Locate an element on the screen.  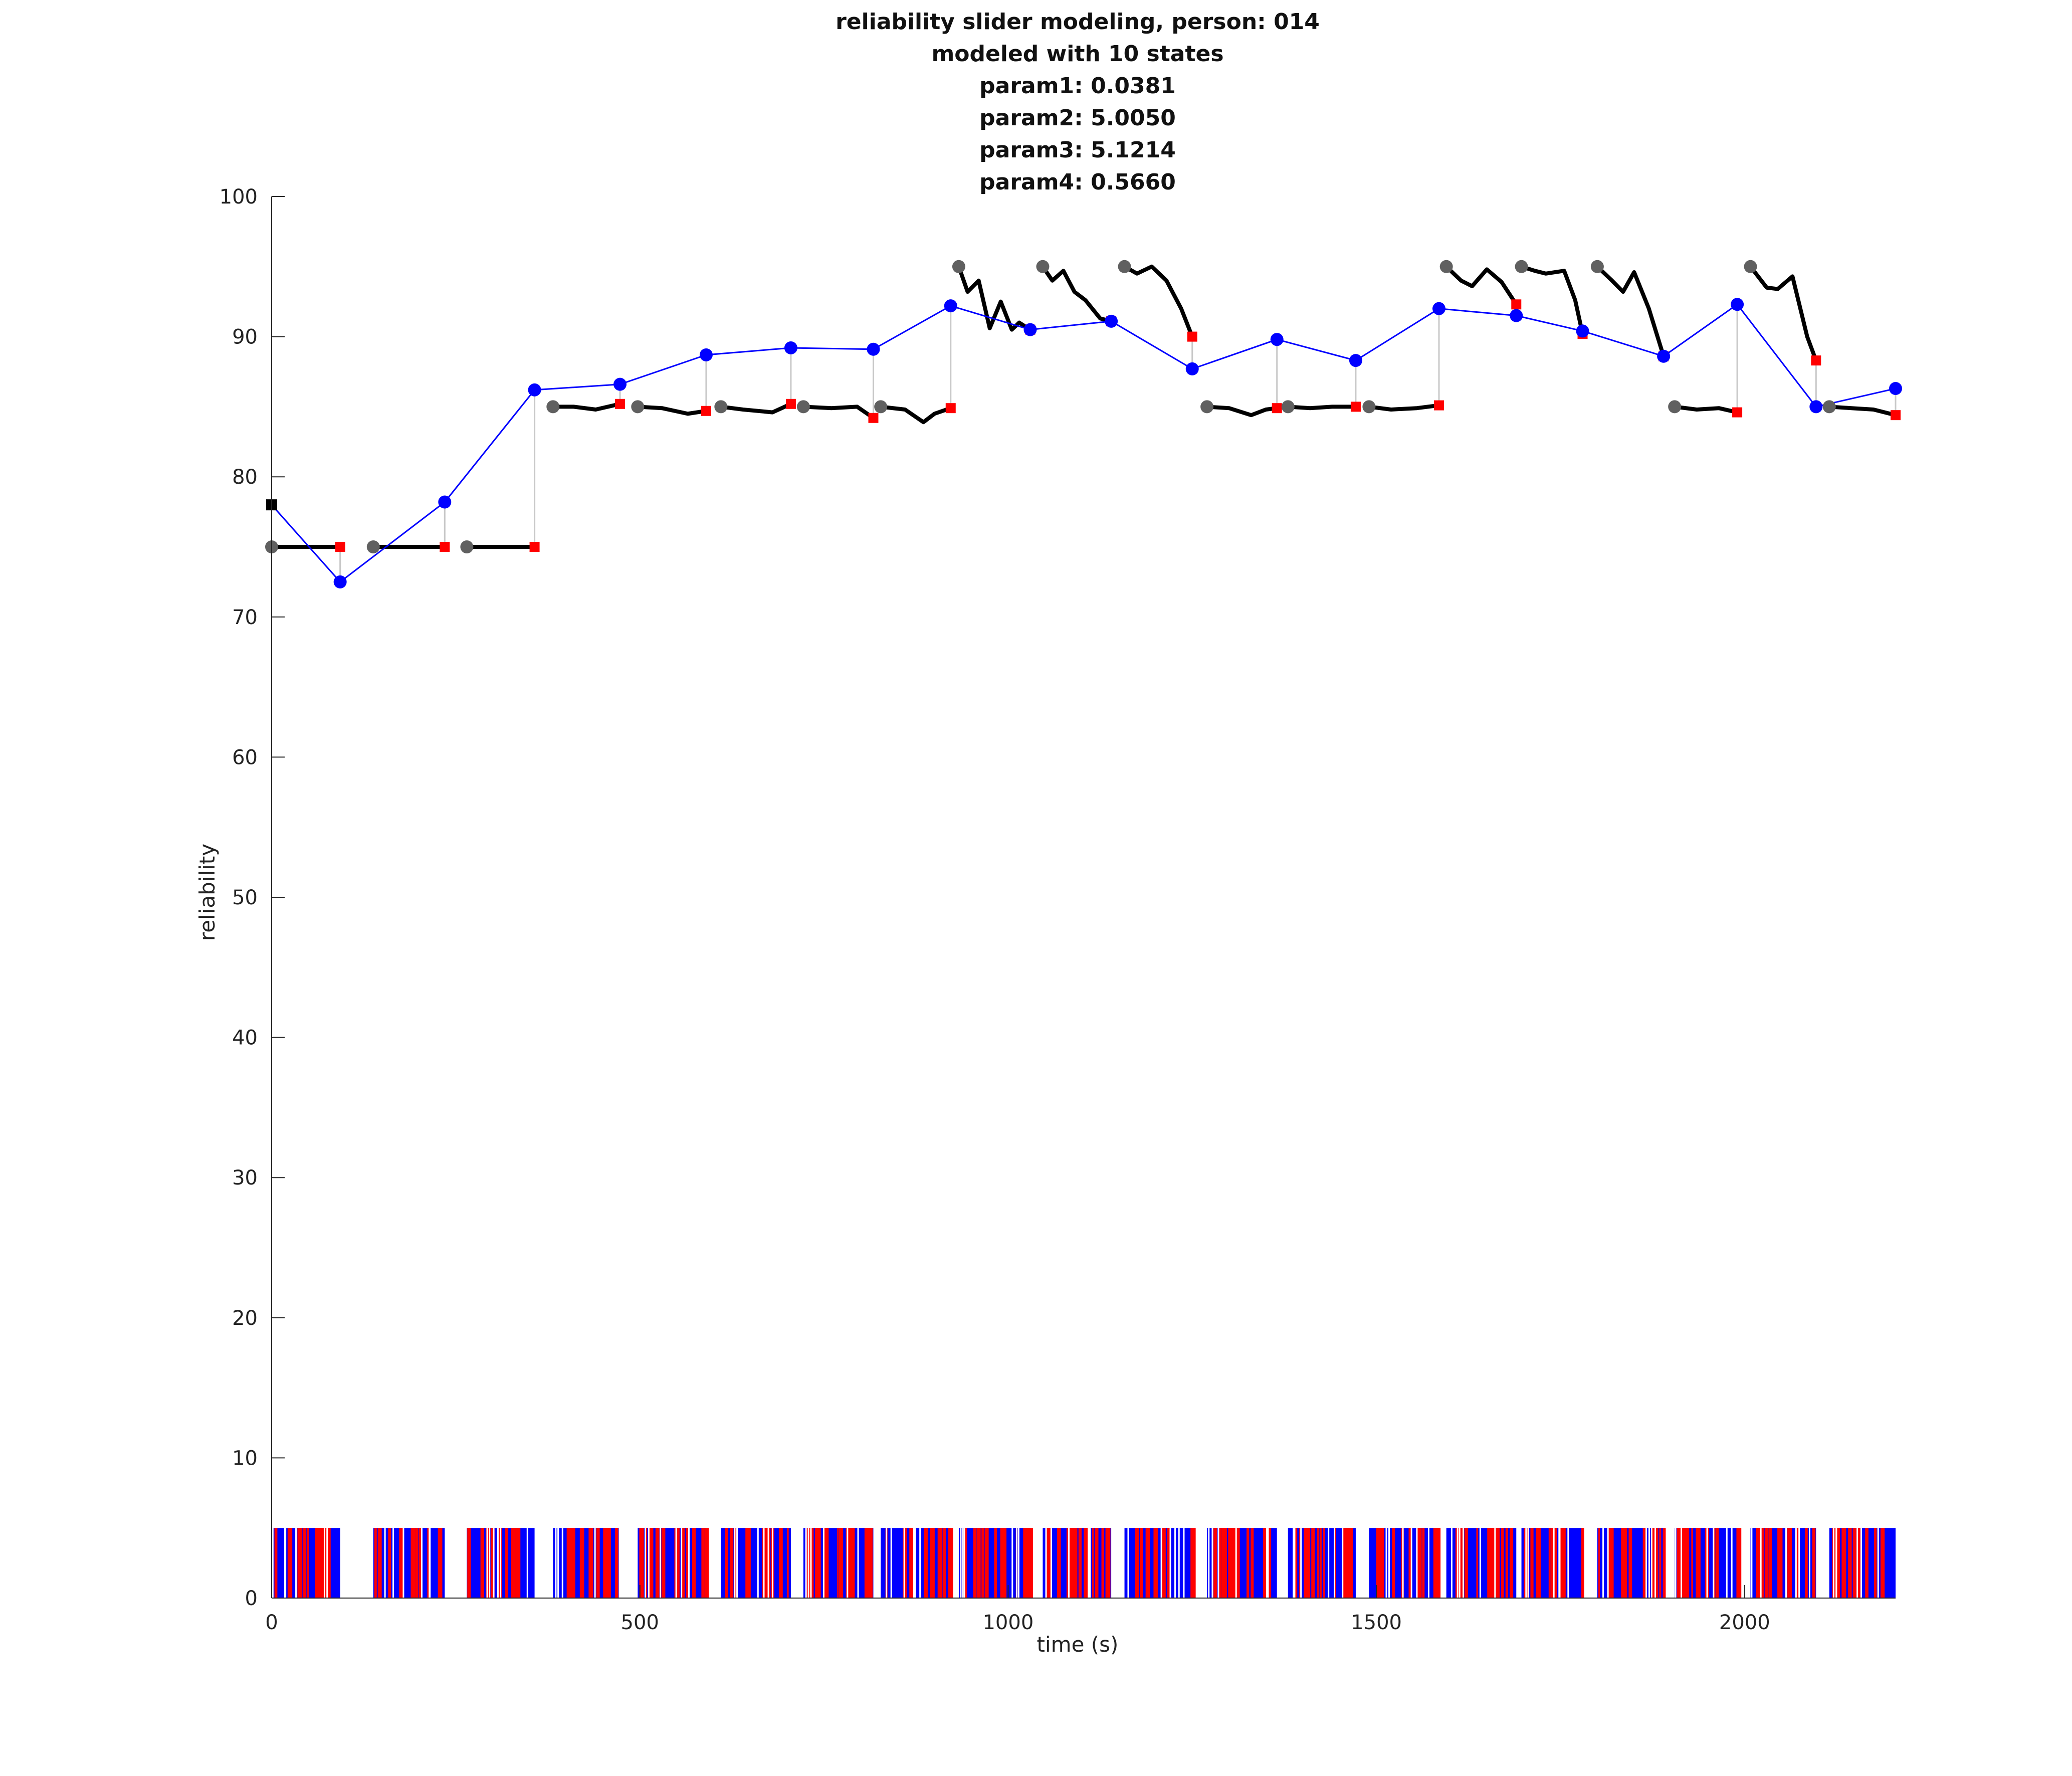
title-line-4: param2: 5.0050 is located at coordinates (1077, 118).